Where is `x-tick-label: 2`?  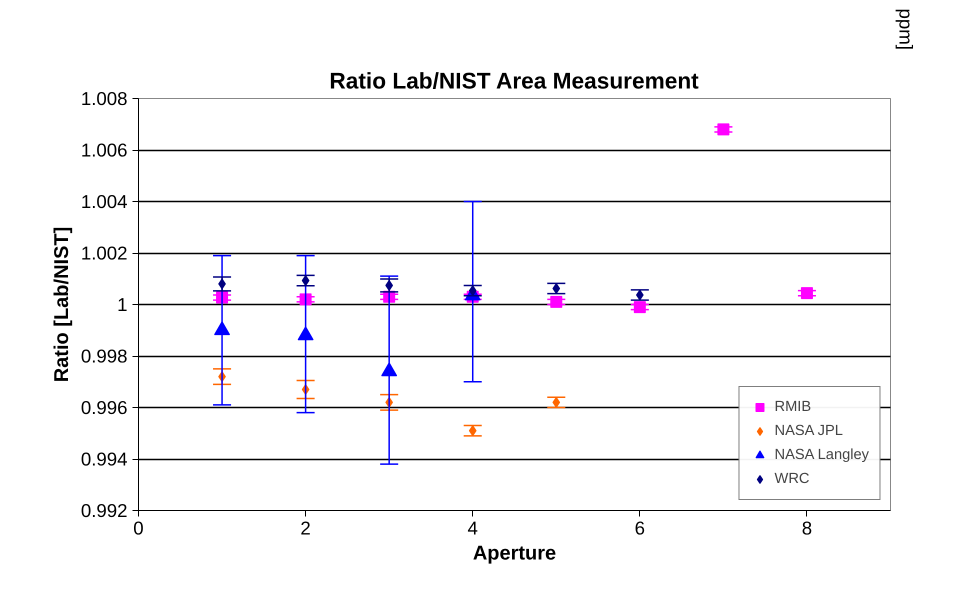
x-tick-label: 2 is located at coordinates (305, 528).